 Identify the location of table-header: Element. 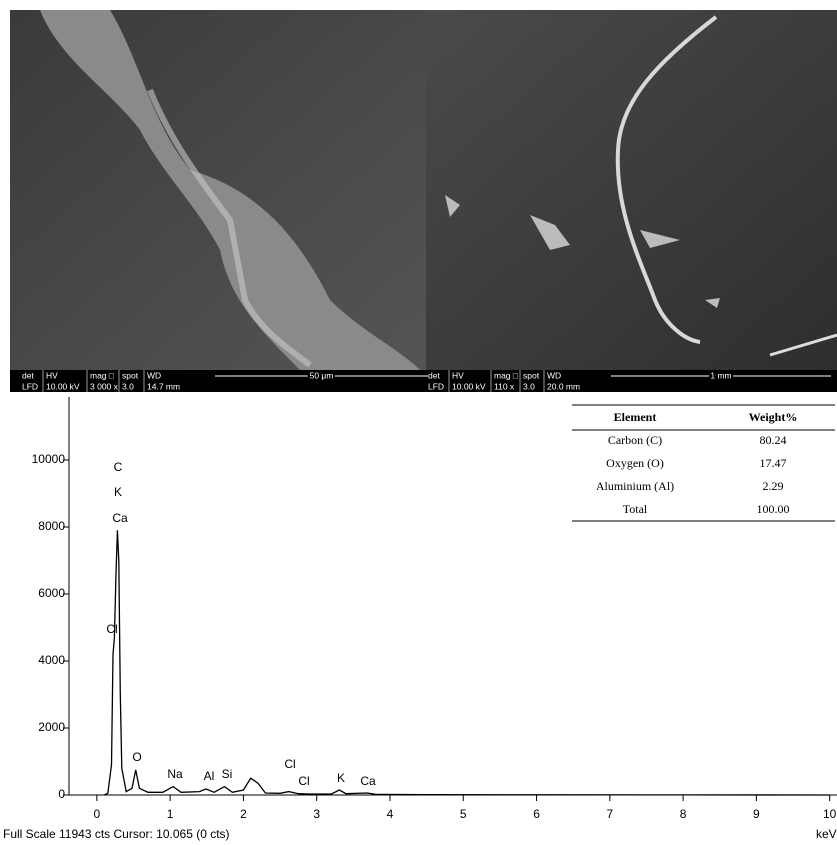
(635, 417).